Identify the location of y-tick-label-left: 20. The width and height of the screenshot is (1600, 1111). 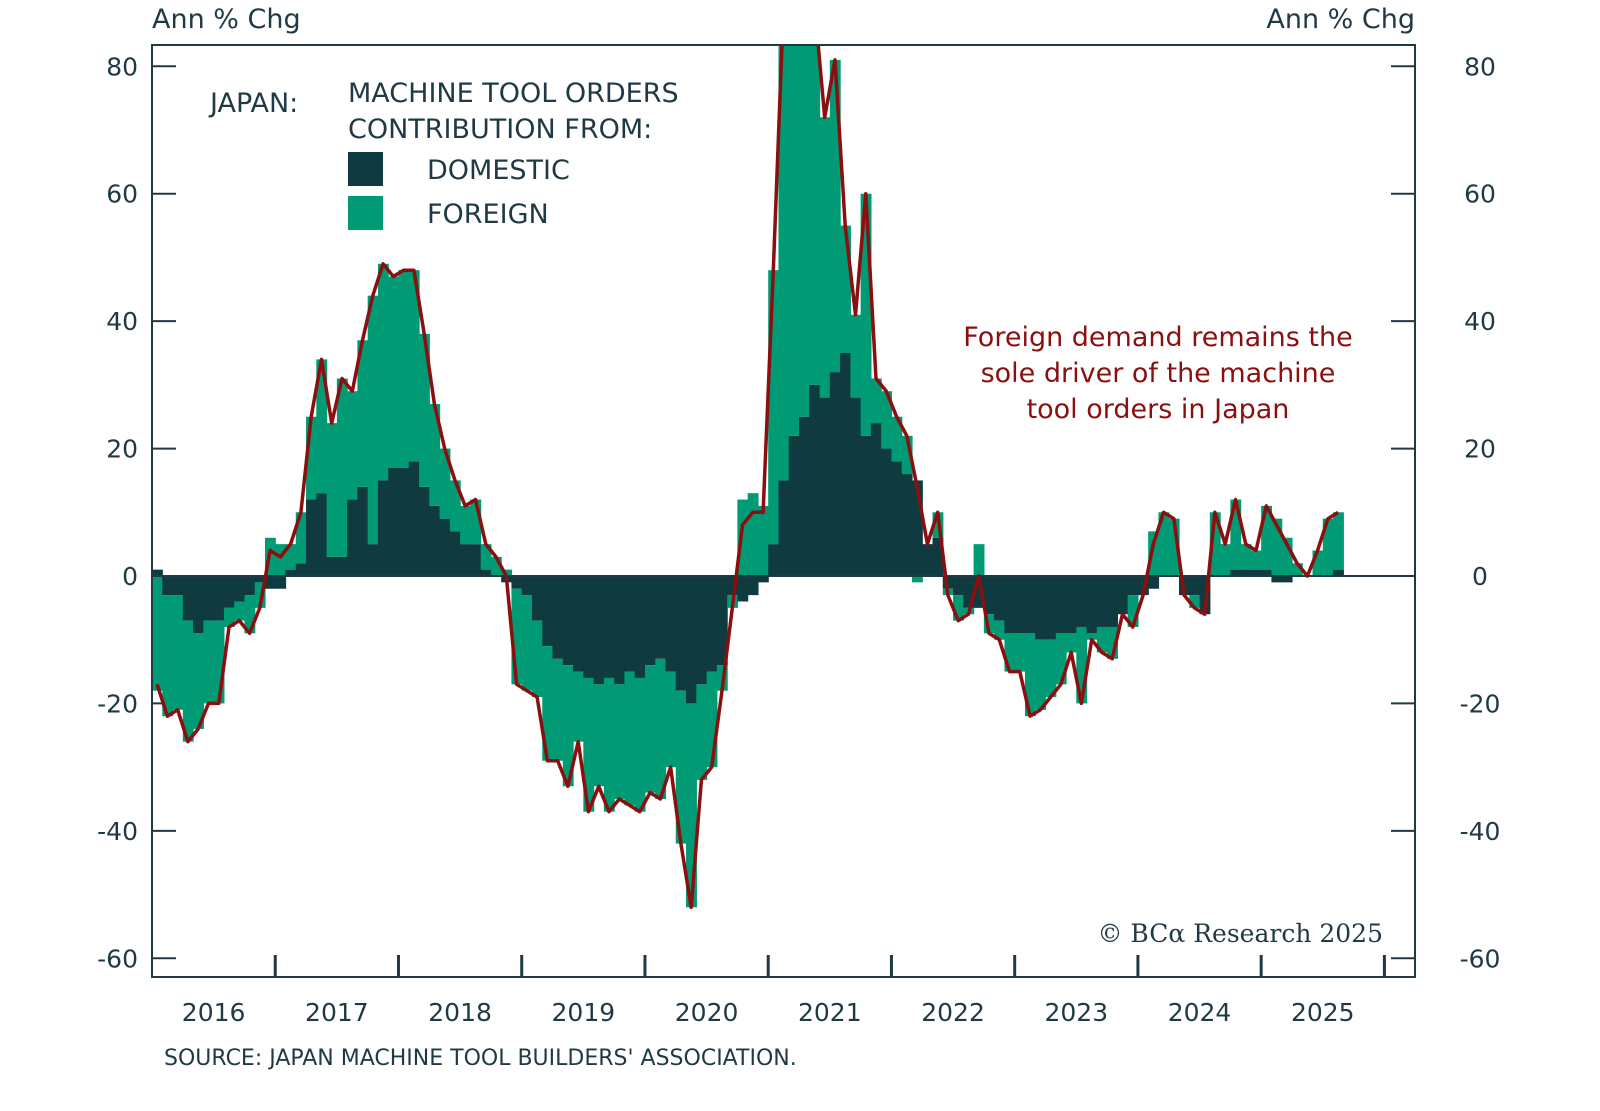
(122, 449).